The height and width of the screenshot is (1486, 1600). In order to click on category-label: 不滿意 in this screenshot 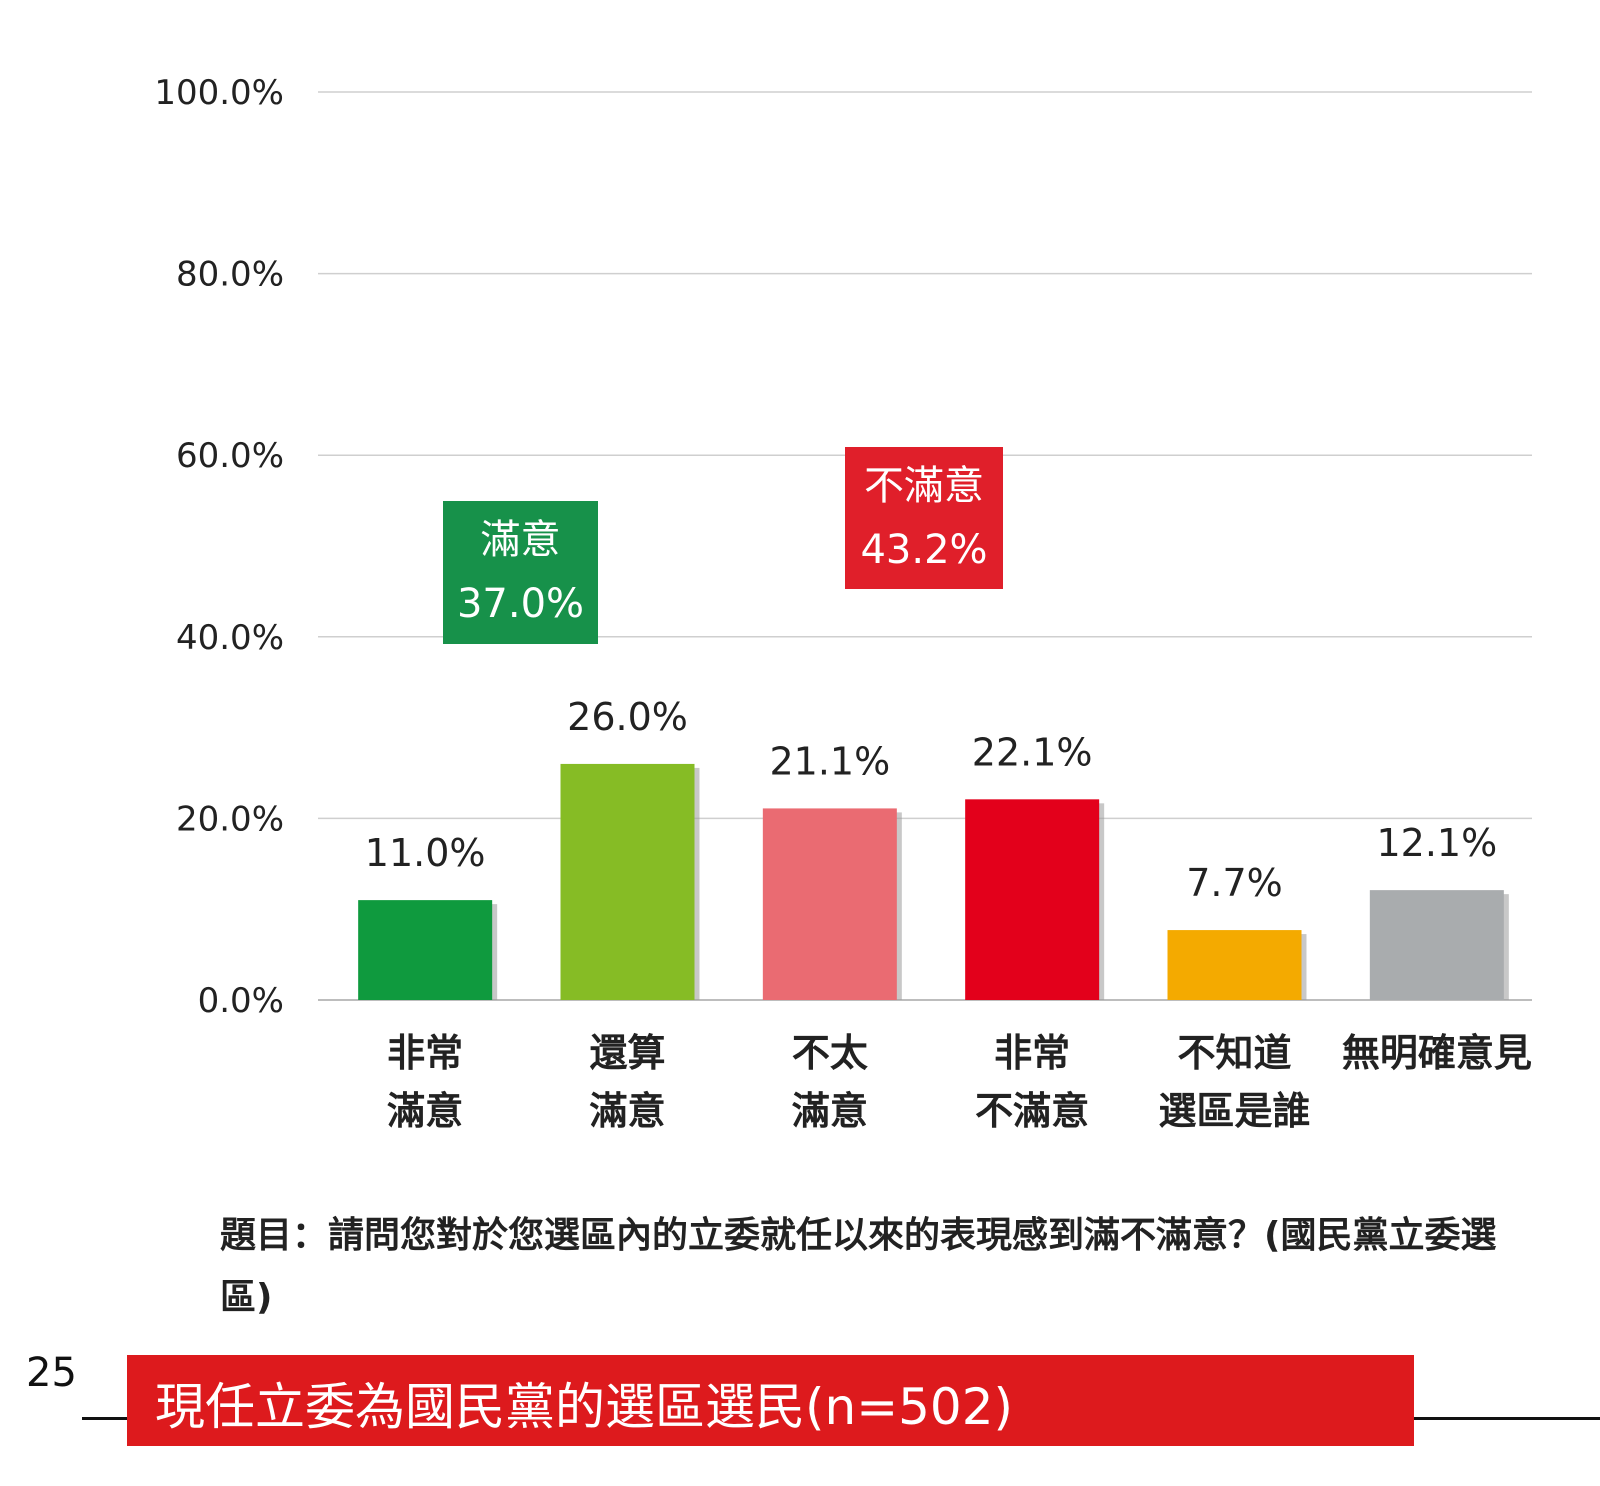, I will do `click(1032, 1111)`.